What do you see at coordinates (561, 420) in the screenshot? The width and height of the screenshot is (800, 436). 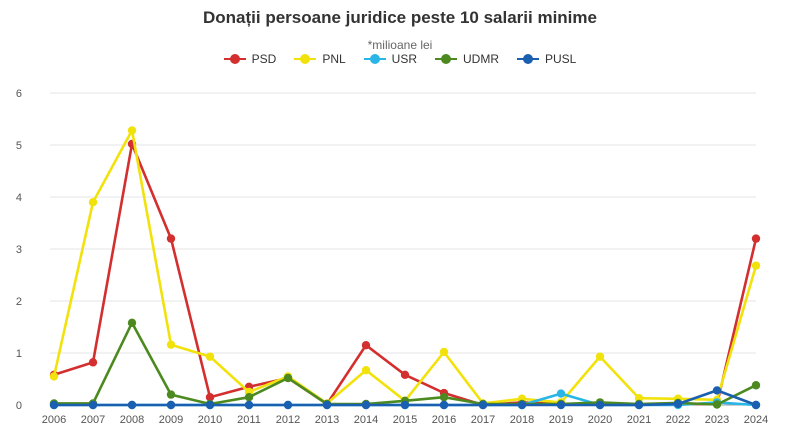 I see `x-tick-label: 2019` at bounding box center [561, 420].